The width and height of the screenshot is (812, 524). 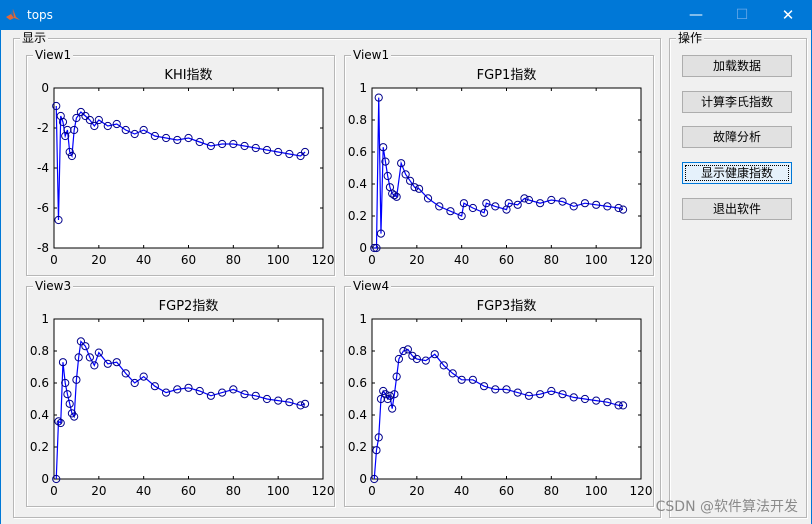 I want to click on panel-label: View4, so click(x=371, y=286).